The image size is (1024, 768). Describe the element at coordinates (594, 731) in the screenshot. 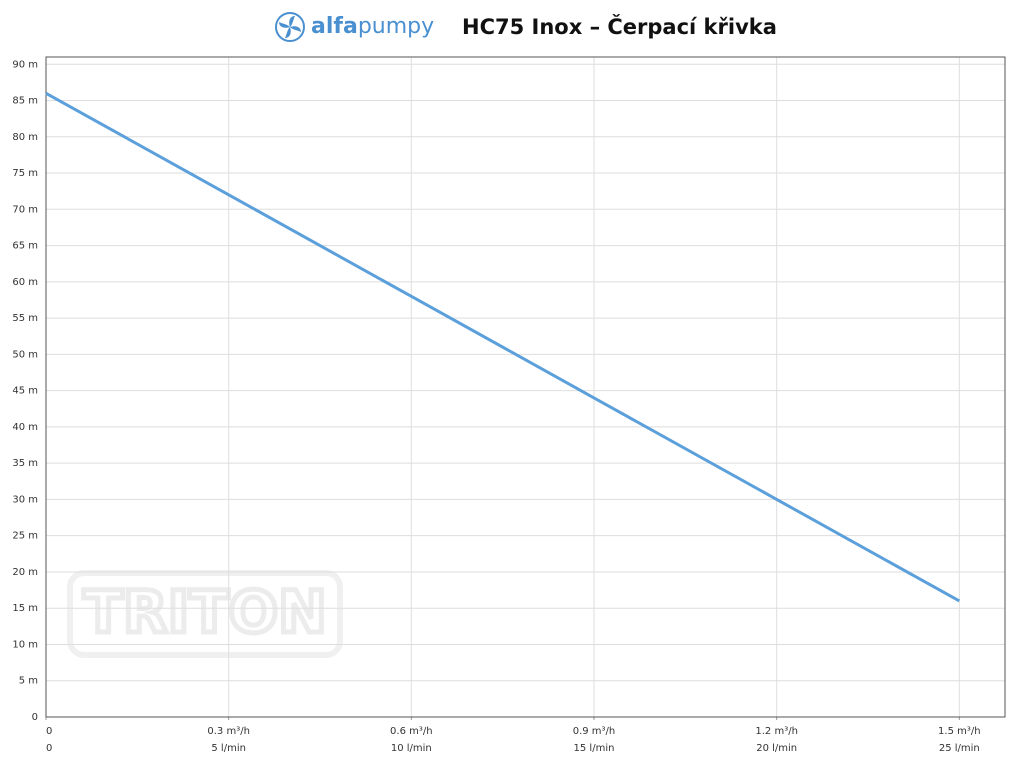

I see `x-tick-label: 0.9 m³/h` at that location.